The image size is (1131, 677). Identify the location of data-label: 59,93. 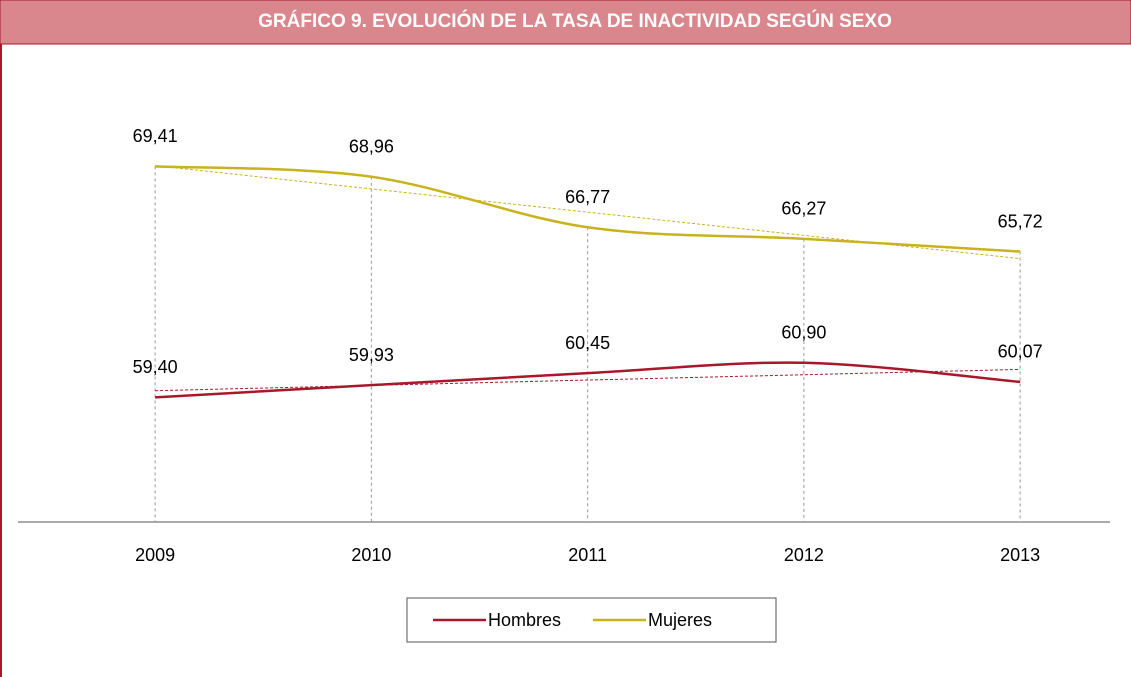
(371, 355).